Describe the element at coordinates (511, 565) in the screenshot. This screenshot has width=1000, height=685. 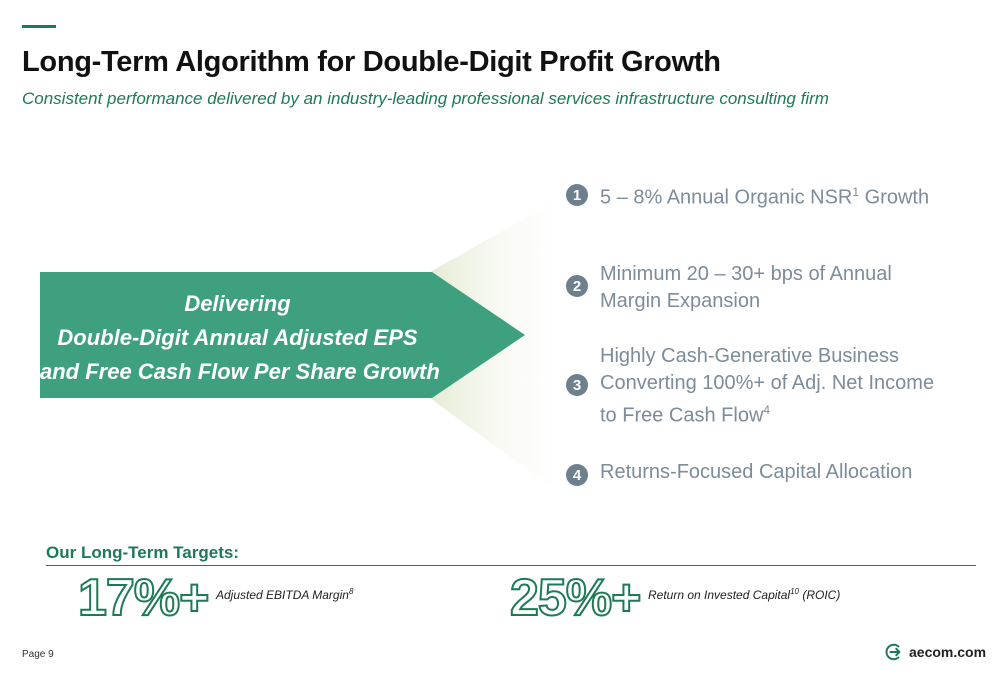
I see `targets-divider` at that location.